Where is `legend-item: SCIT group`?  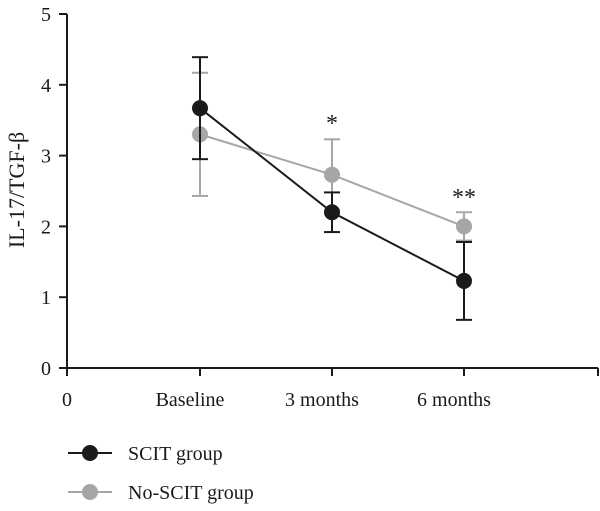 legend-item: SCIT group is located at coordinates (145, 454).